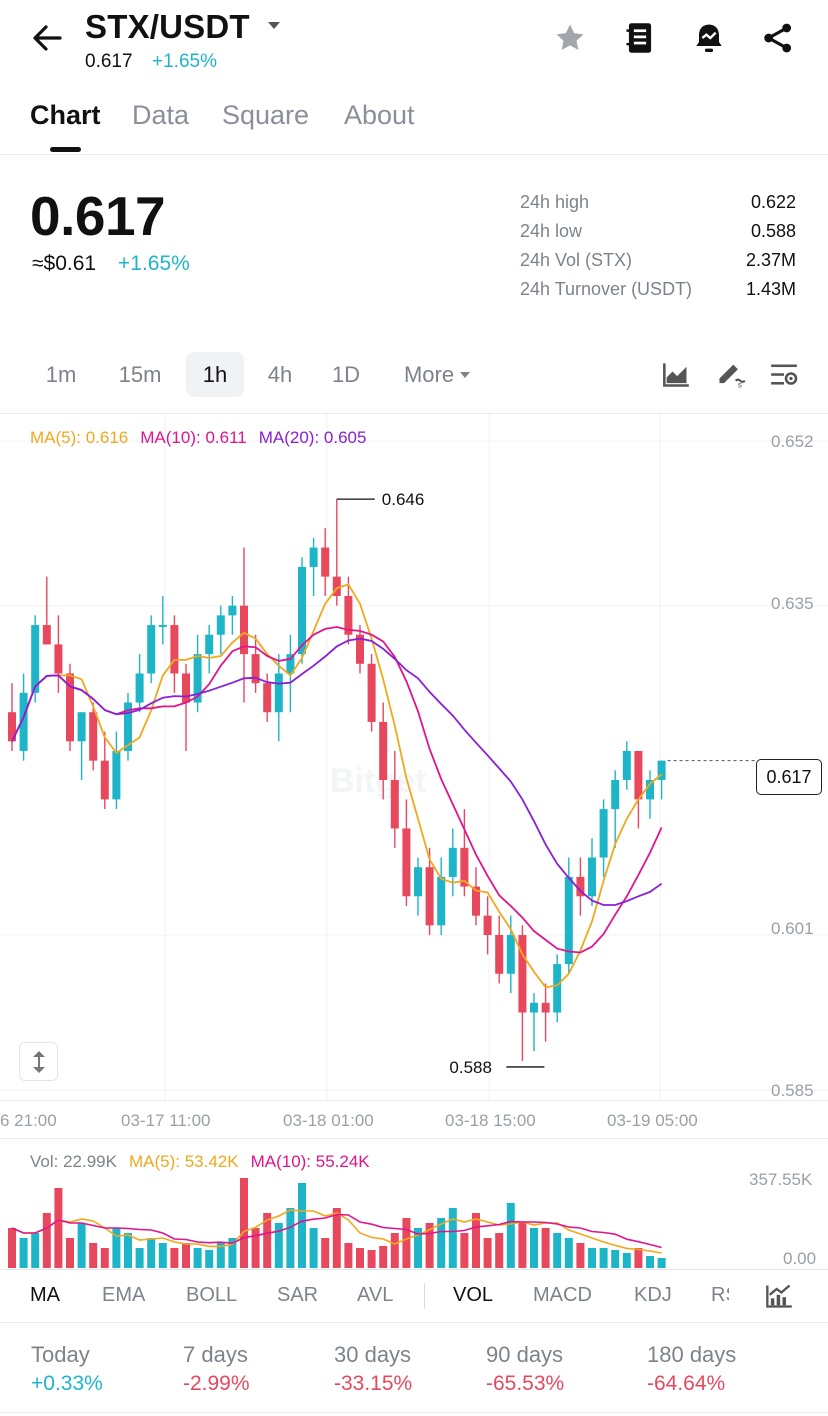 This screenshot has height=1416, width=828. I want to click on vol-y-tick: 357.55K, so click(781, 1179).